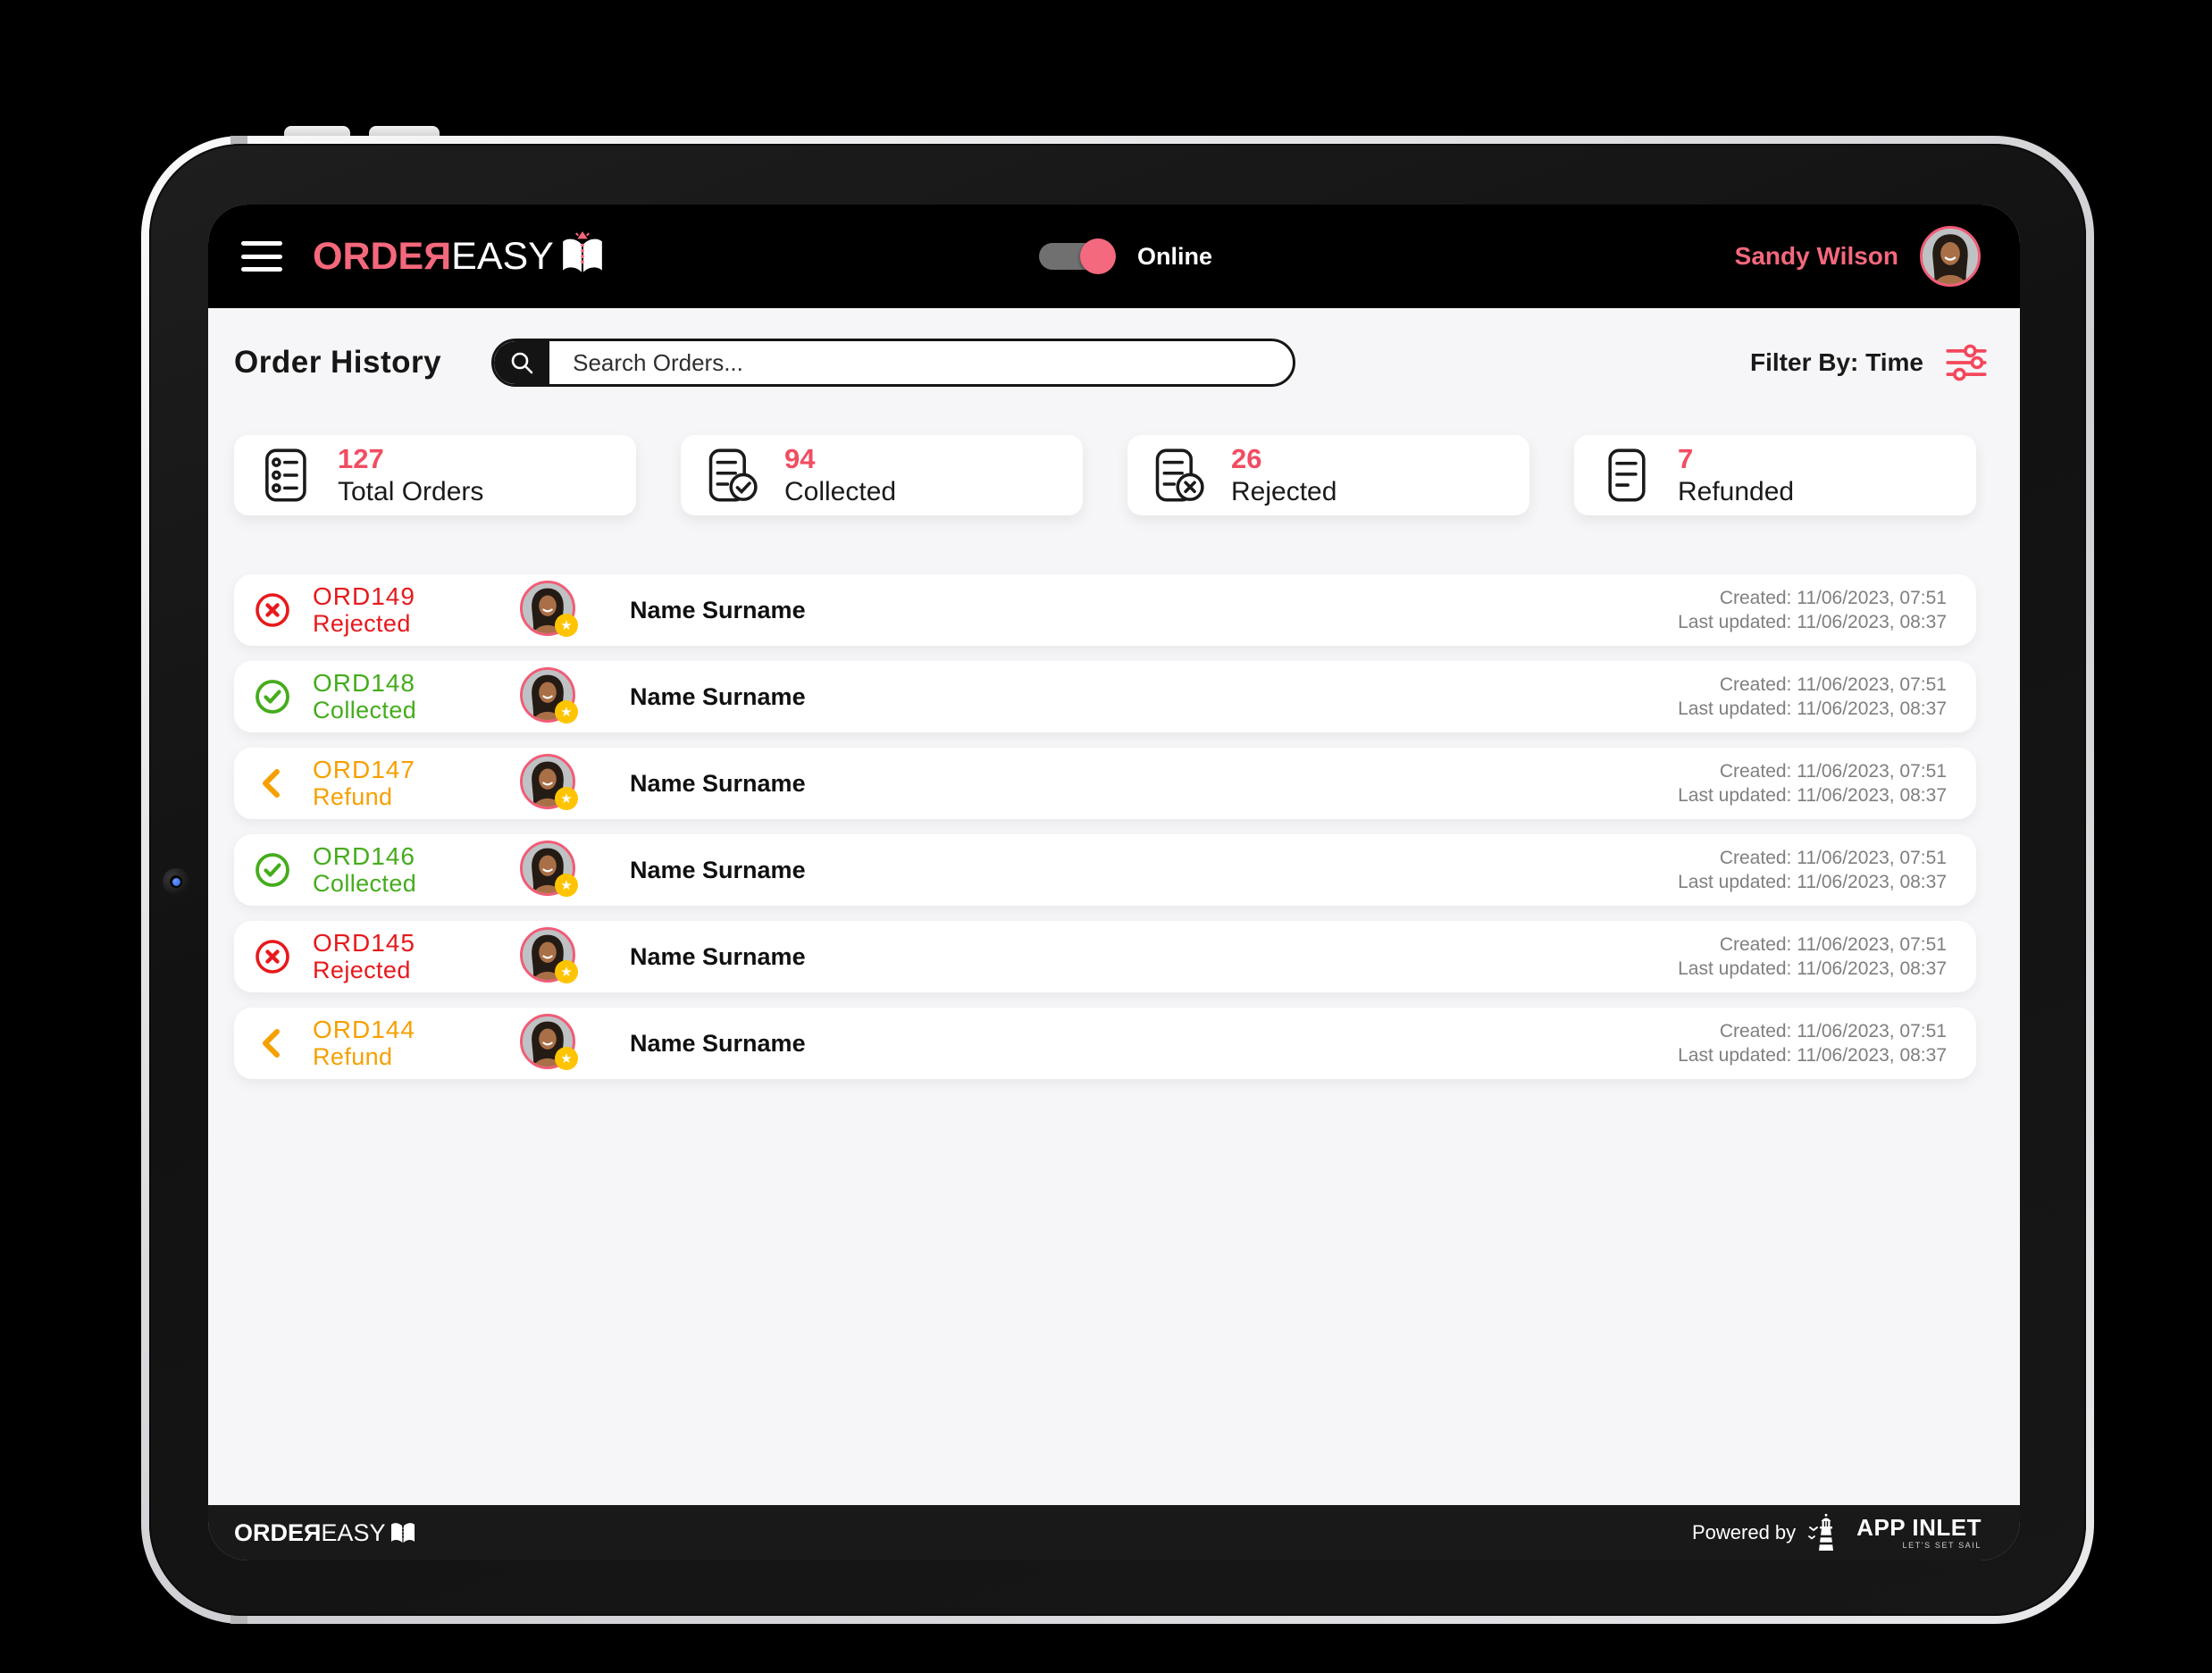 Image resolution: width=2212 pixels, height=1673 pixels. Describe the element at coordinates (1284, 491) in the screenshot. I see `stat-label: Rejected` at that location.